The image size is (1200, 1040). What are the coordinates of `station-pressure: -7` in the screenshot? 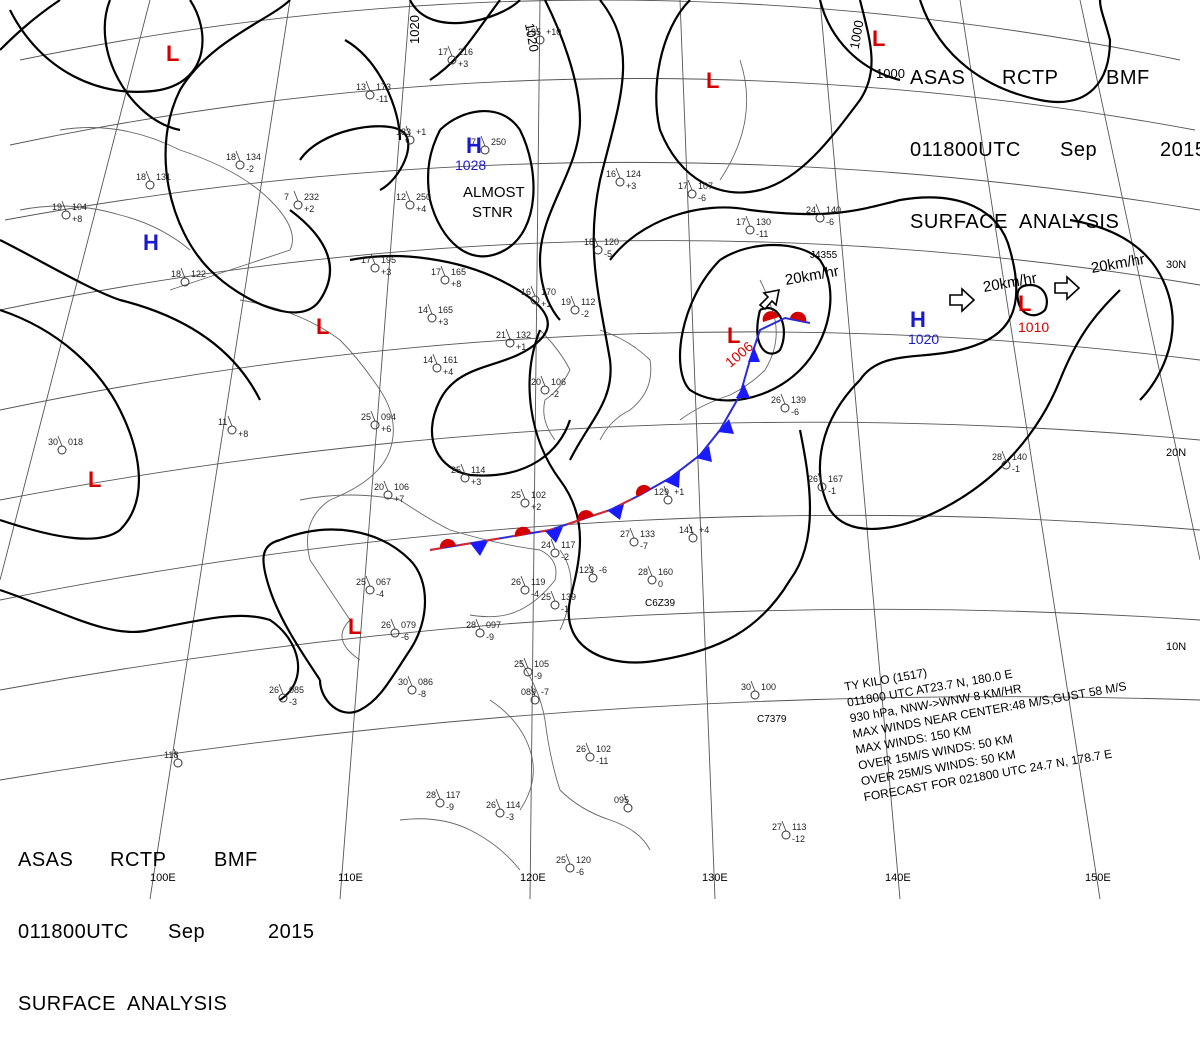 It's located at (545, 692).